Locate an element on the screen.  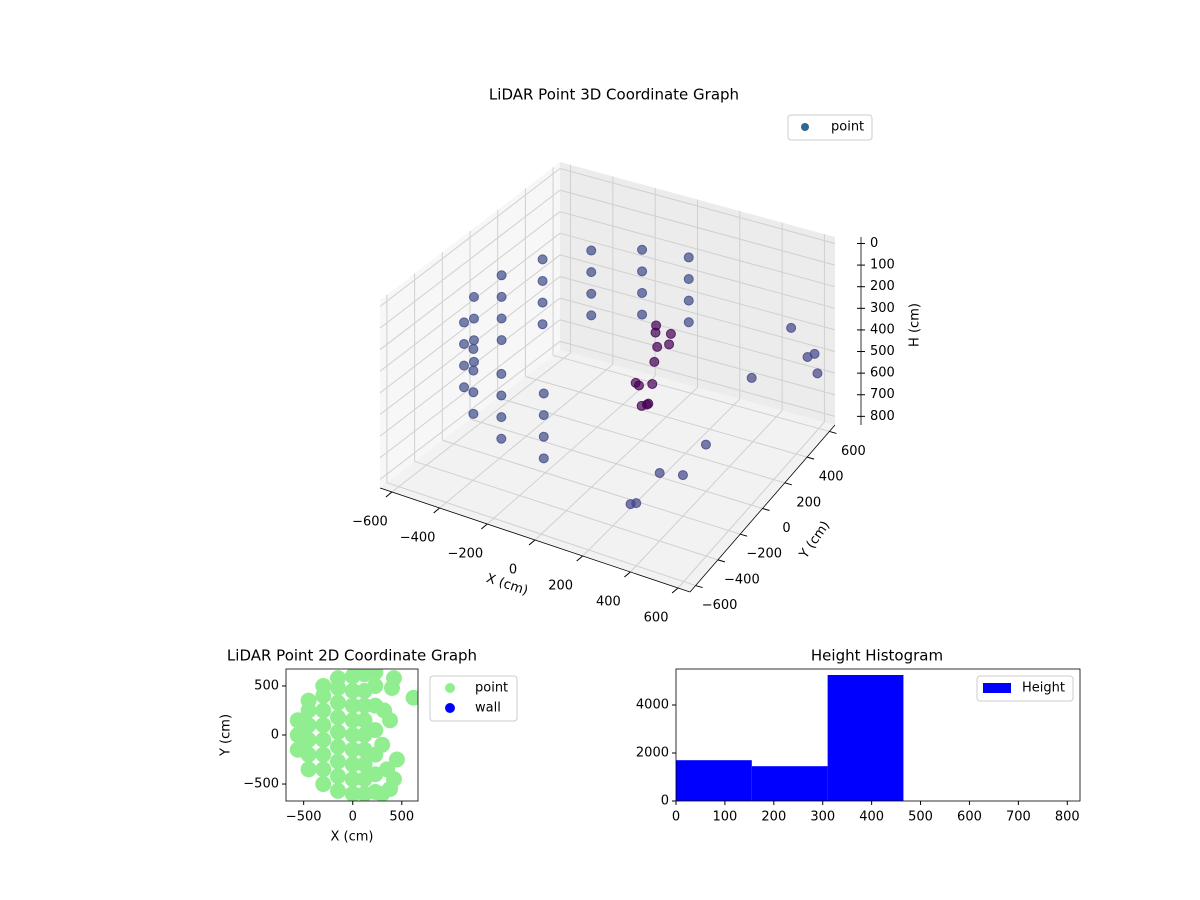
z-tick-label: 100 is located at coordinates (882, 265).